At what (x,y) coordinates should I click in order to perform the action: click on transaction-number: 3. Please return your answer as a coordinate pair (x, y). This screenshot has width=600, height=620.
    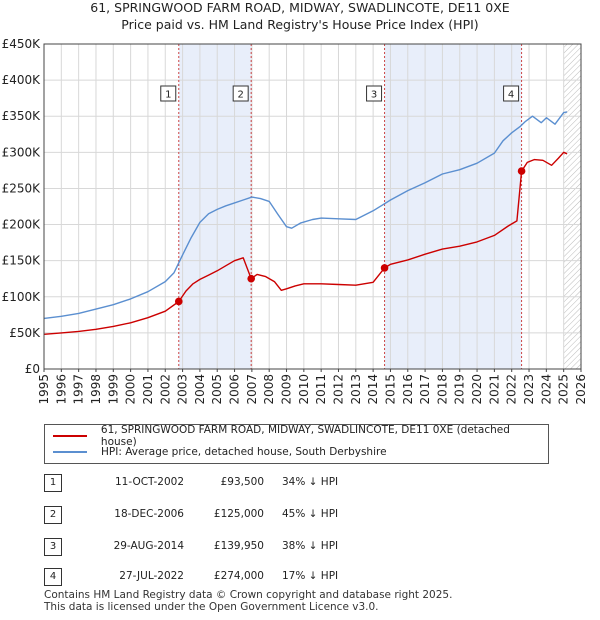
    Looking at the image, I should click on (53, 547).